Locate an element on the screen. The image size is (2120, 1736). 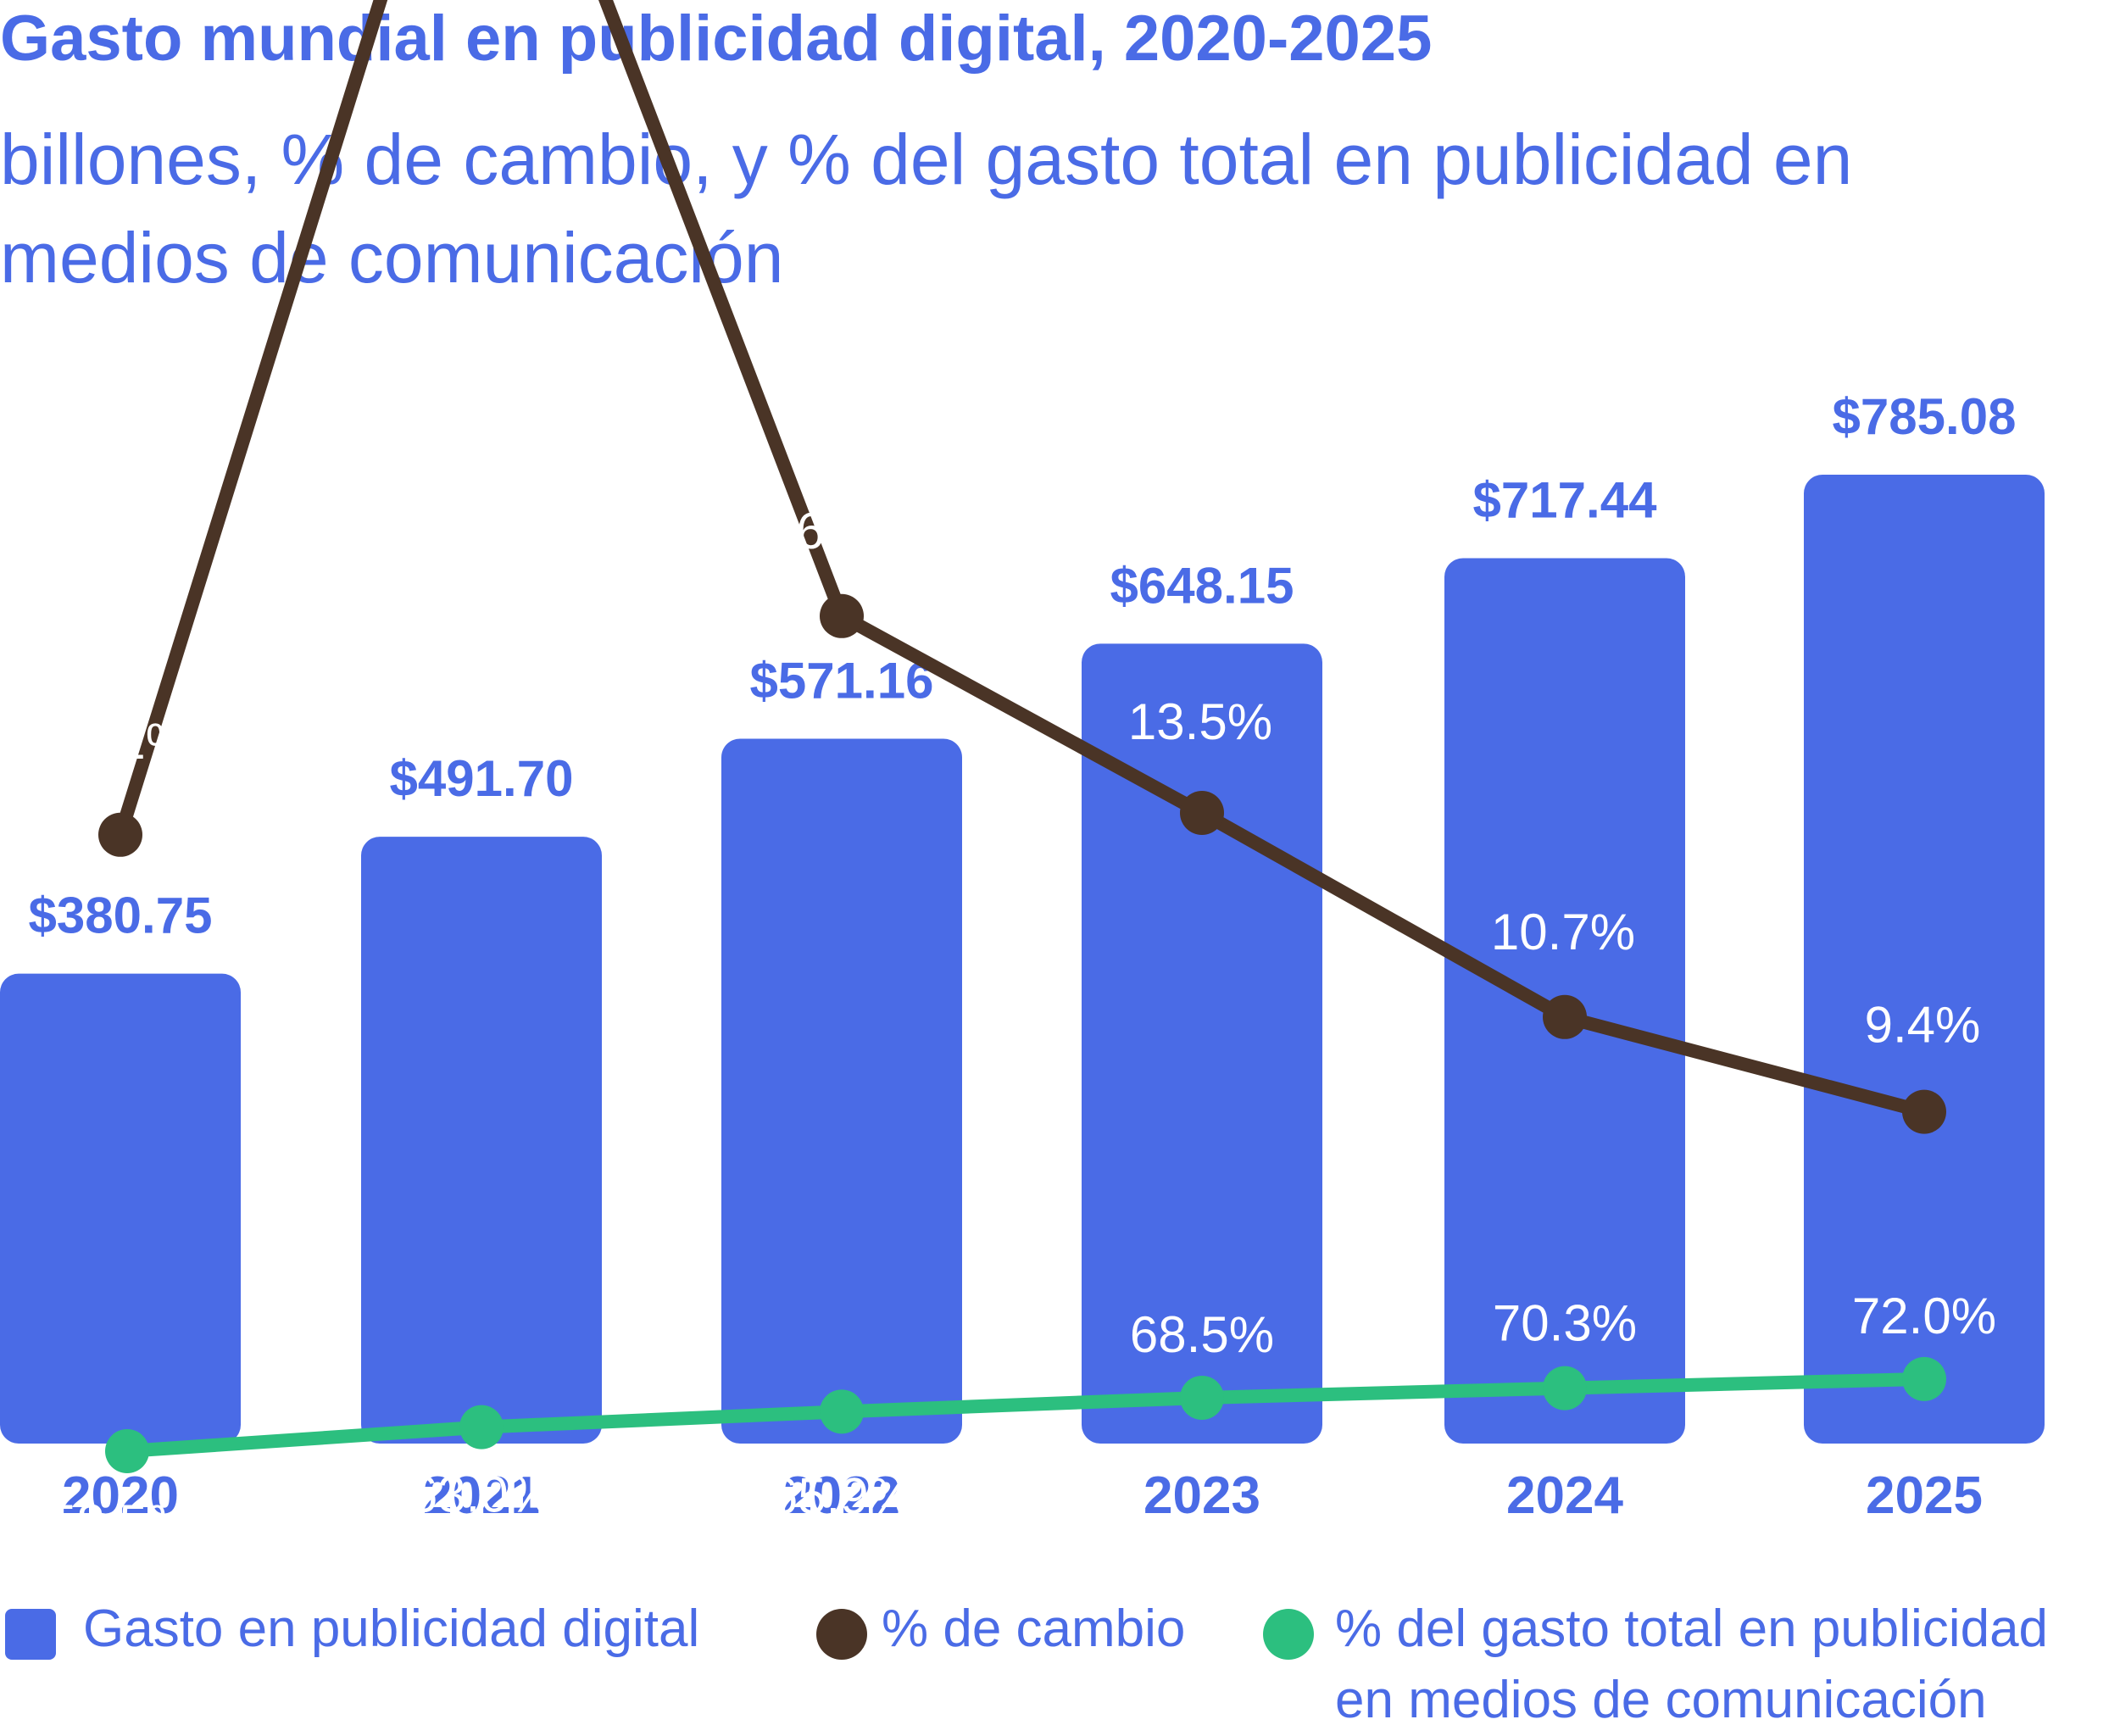
share-label-2025: 72.0% is located at coordinates (1924, 1316).